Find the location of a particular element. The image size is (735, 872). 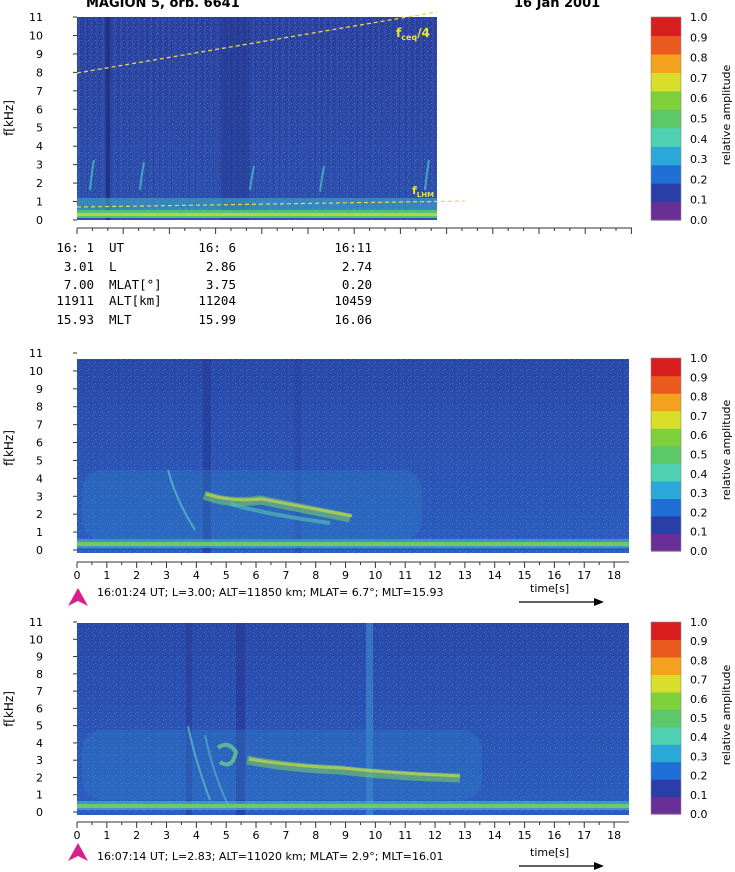

panel-1-ytick-label-4: 4 is located at coordinates (39, 146).